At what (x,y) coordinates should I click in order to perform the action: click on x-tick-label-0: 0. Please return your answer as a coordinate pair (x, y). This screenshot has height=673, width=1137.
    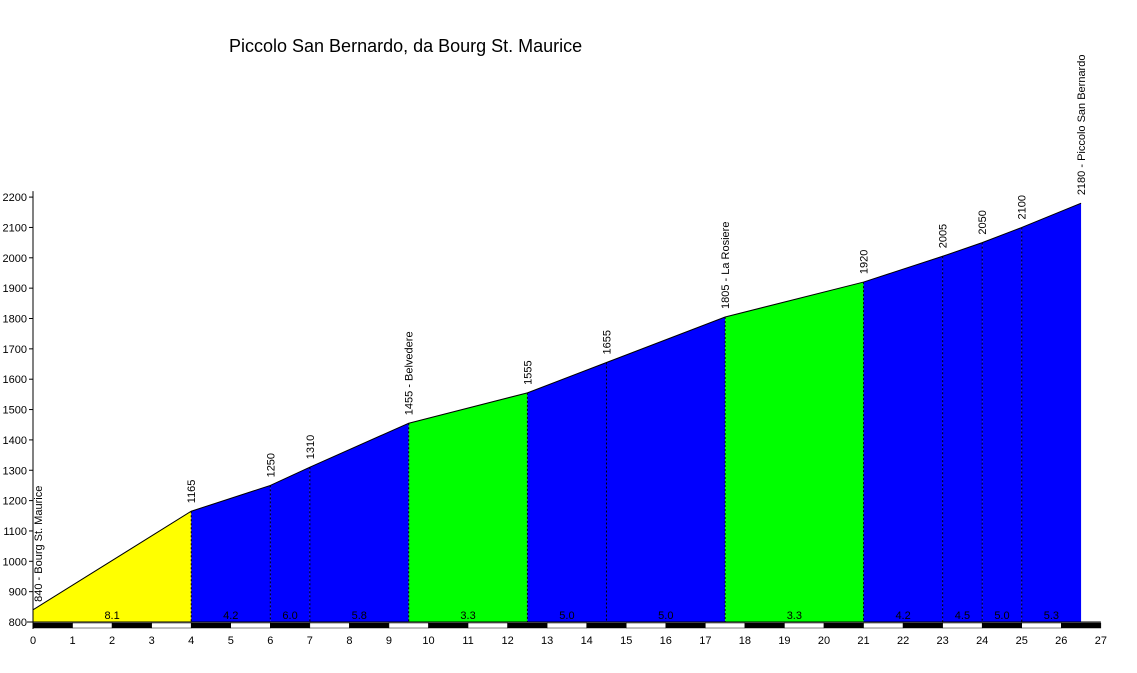
    Looking at the image, I should click on (33, 641).